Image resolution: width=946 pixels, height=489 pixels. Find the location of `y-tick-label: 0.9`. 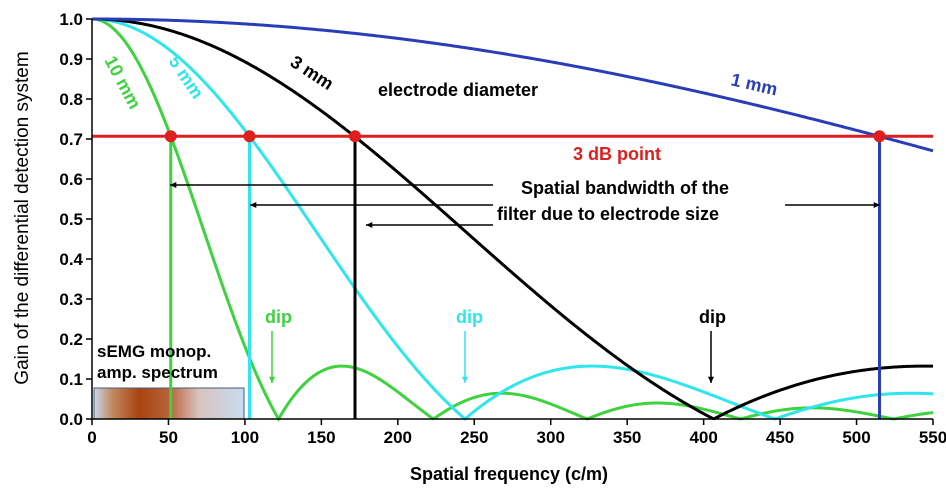

y-tick-label: 0.9 is located at coordinates (71, 59).